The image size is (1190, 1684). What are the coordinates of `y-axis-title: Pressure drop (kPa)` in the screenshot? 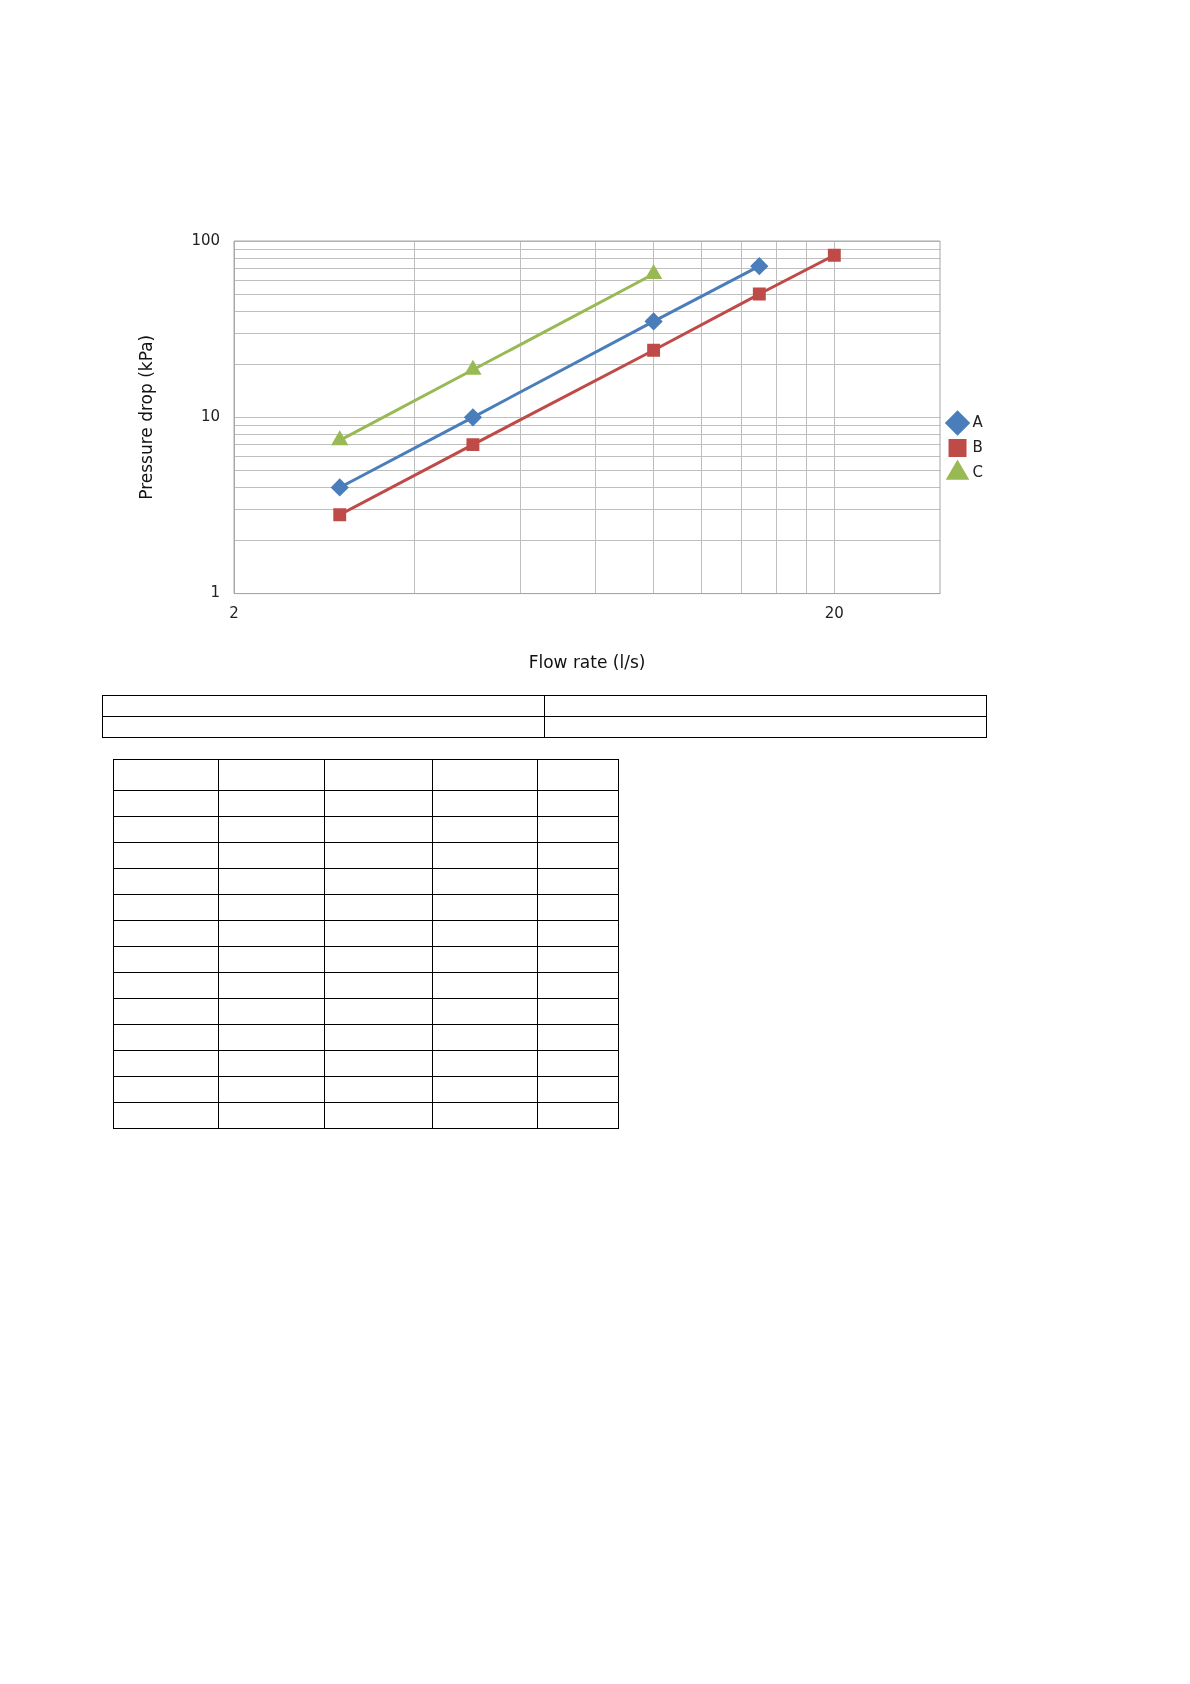 It's located at (145, 417).